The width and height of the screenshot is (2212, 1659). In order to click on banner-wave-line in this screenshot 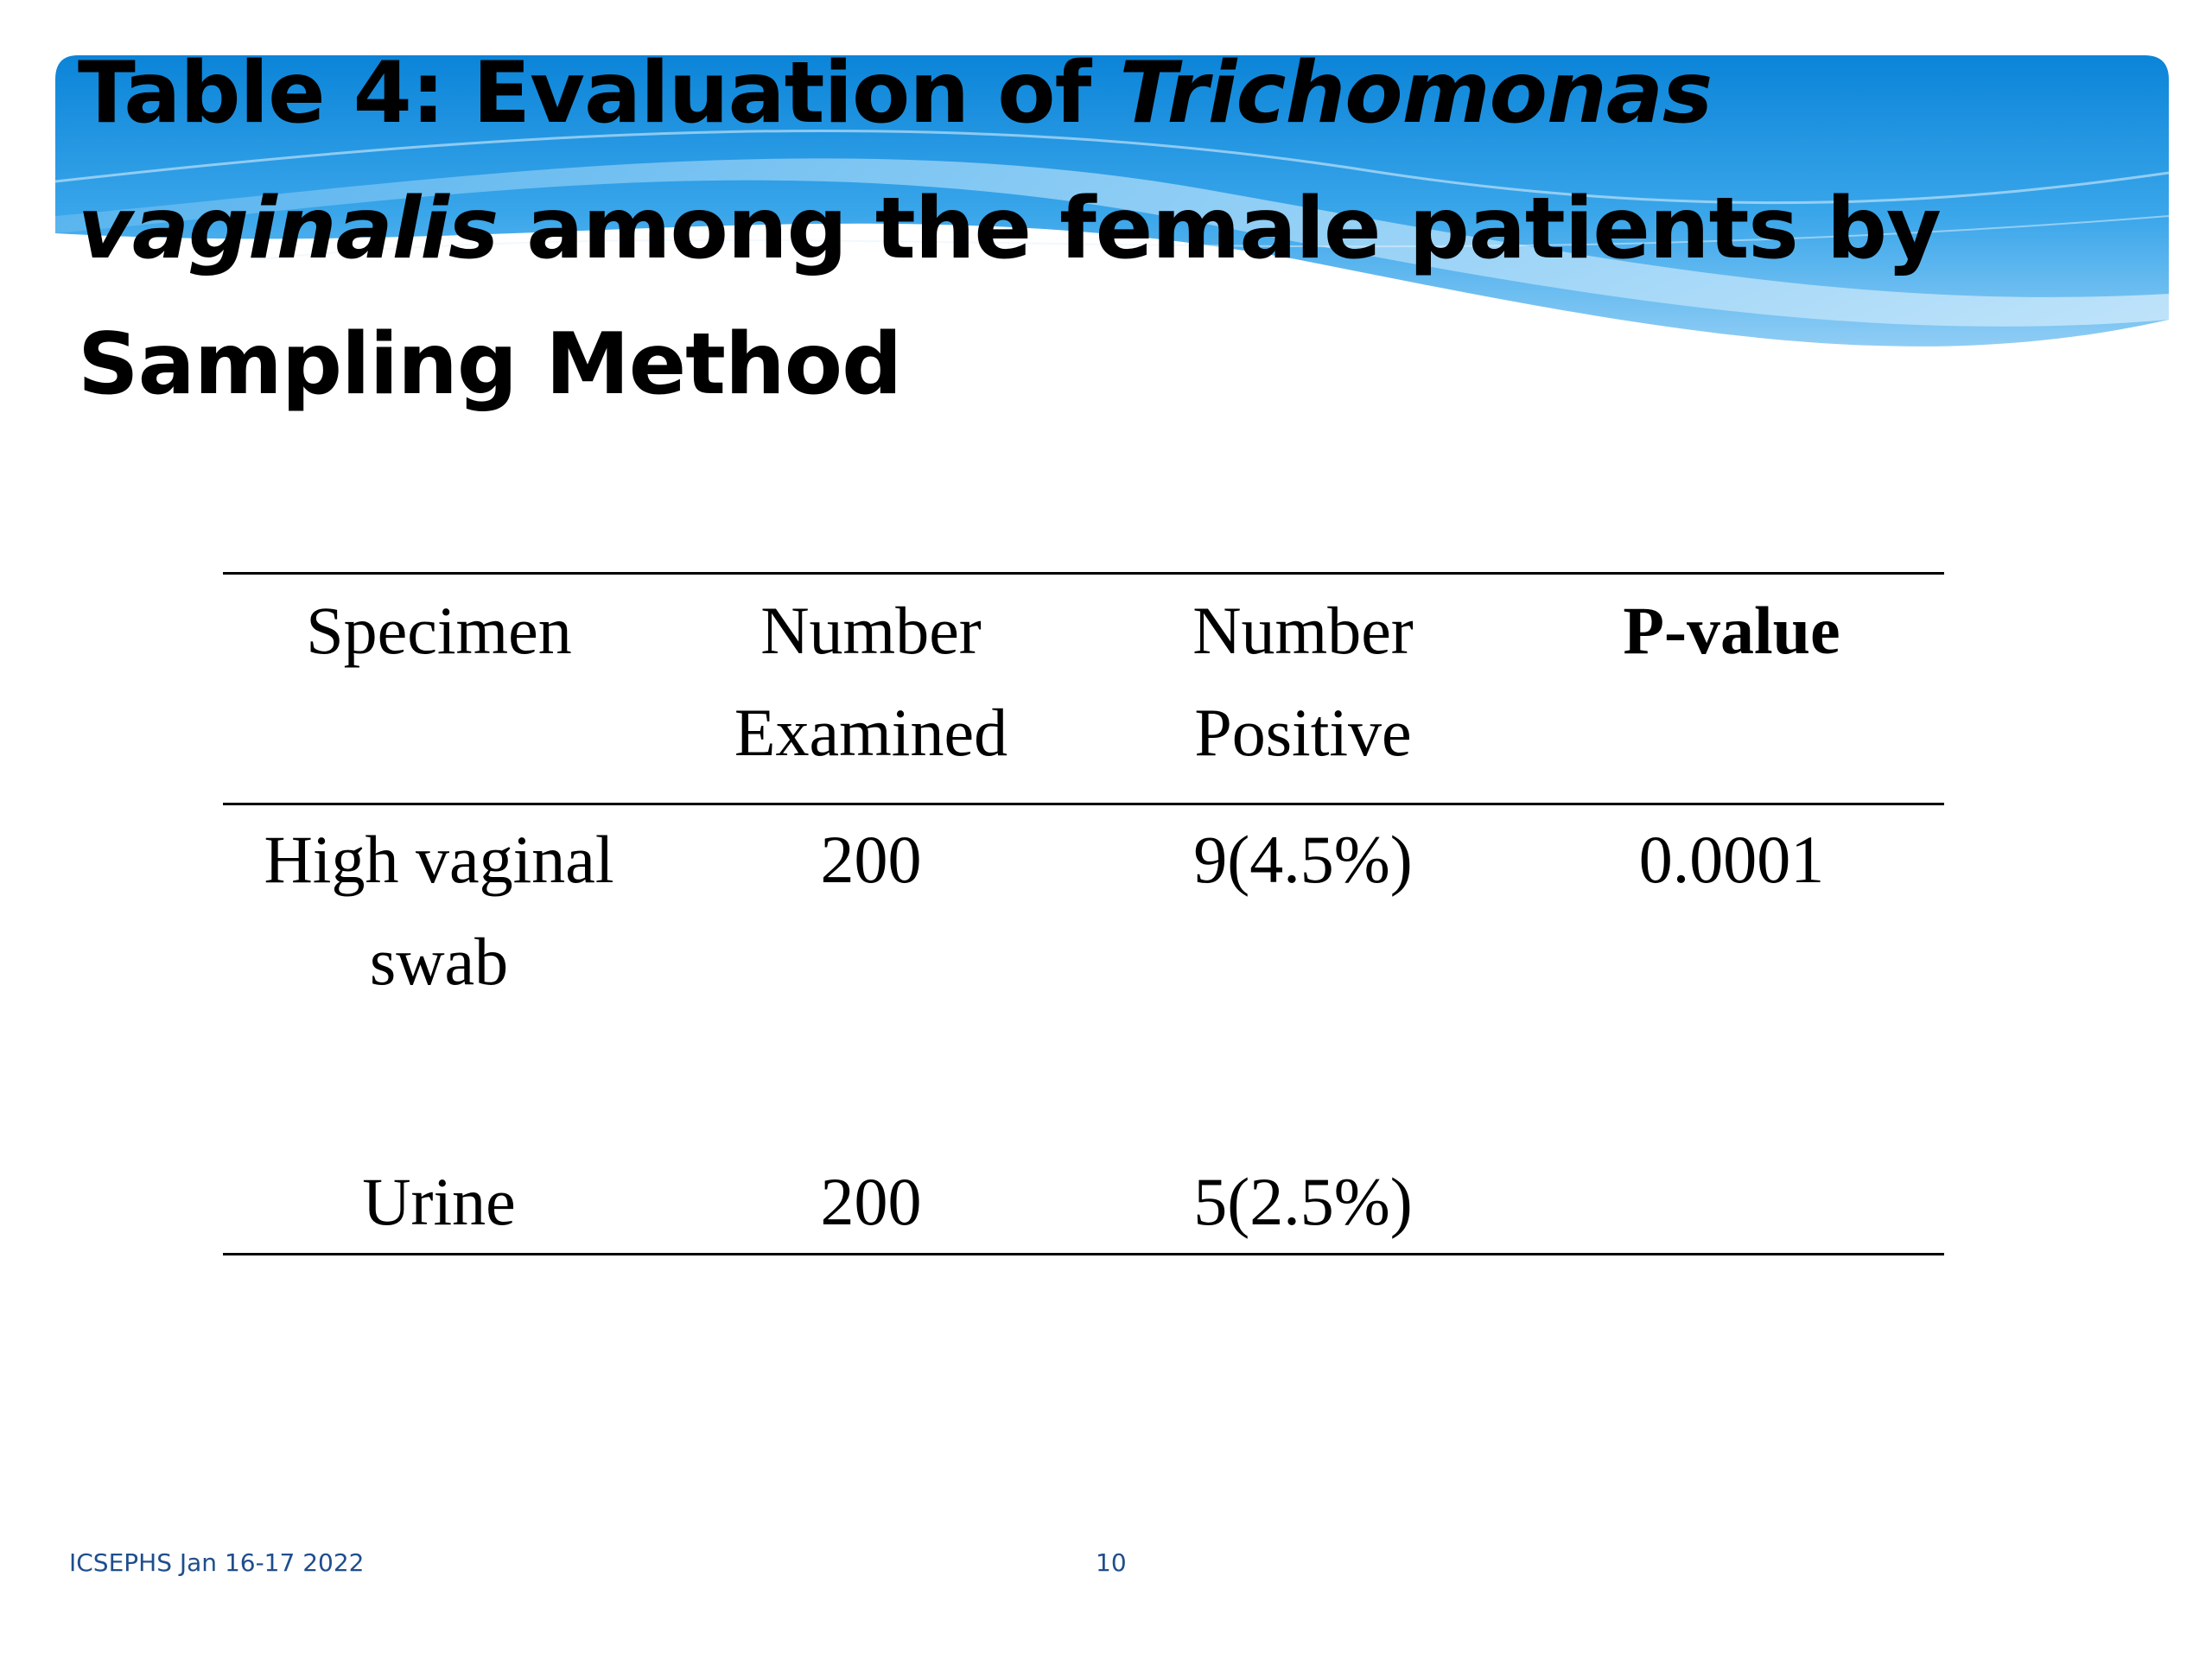, I will do `click(1112, 167)`.